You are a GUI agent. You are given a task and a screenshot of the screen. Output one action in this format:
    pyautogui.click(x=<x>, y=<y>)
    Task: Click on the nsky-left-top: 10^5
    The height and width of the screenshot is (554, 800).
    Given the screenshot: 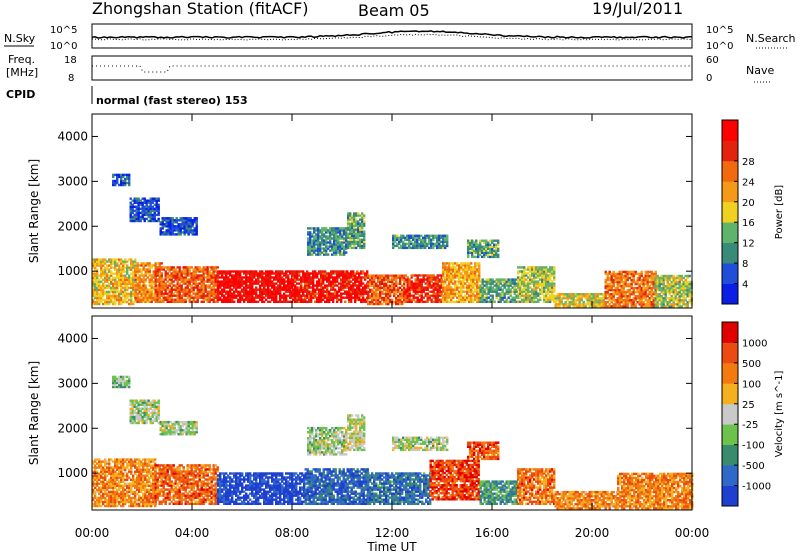 What is the action you would take?
    pyautogui.click(x=63, y=30)
    